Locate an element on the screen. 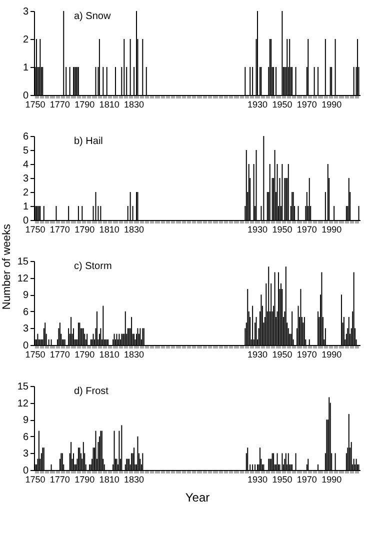  chart-title: d) Frost is located at coordinates (91, 391).